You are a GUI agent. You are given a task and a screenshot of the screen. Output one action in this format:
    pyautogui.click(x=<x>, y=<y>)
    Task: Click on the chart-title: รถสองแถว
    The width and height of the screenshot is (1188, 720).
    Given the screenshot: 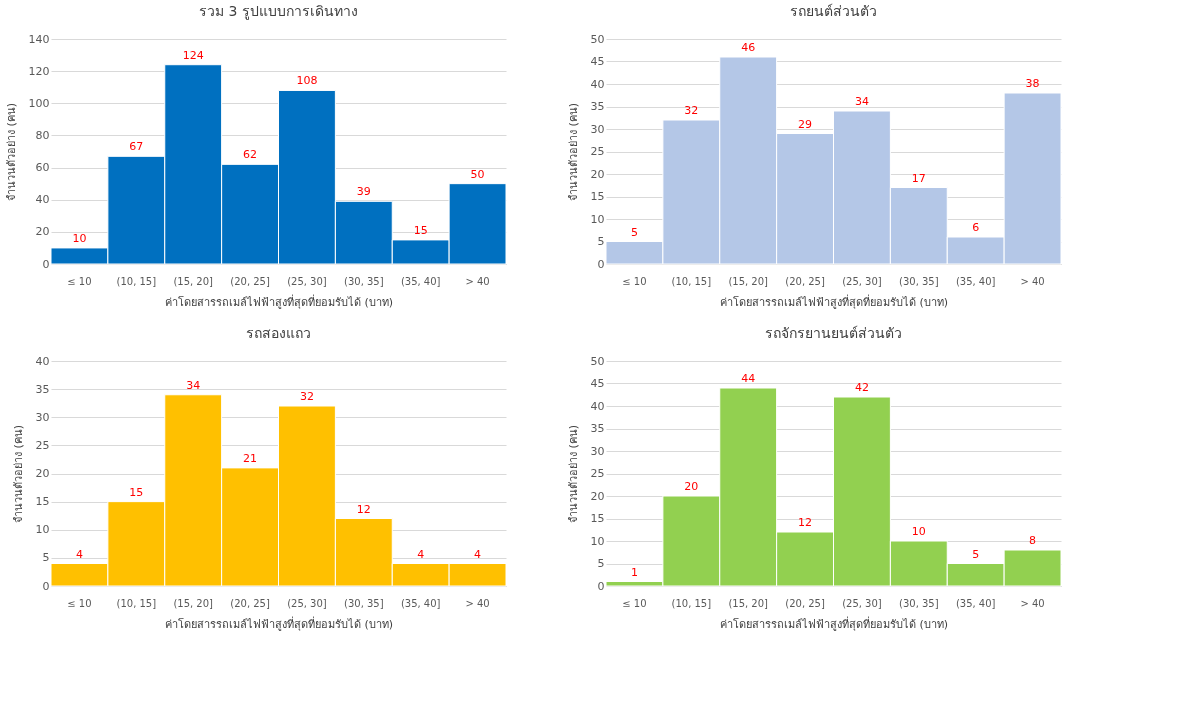 What is the action you would take?
    pyautogui.click(x=278, y=333)
    